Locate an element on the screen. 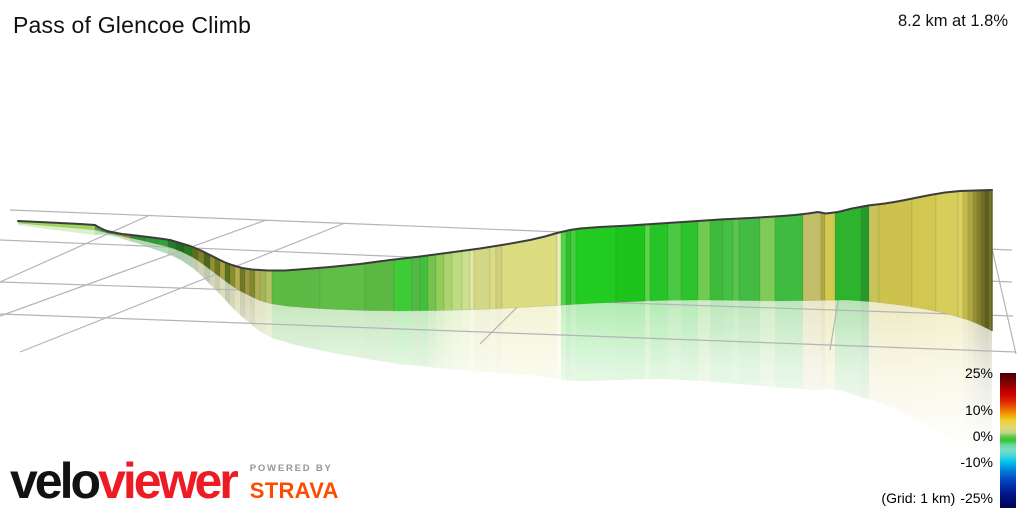  strava-logo: STRAVA is located at coordinates (294, 490).